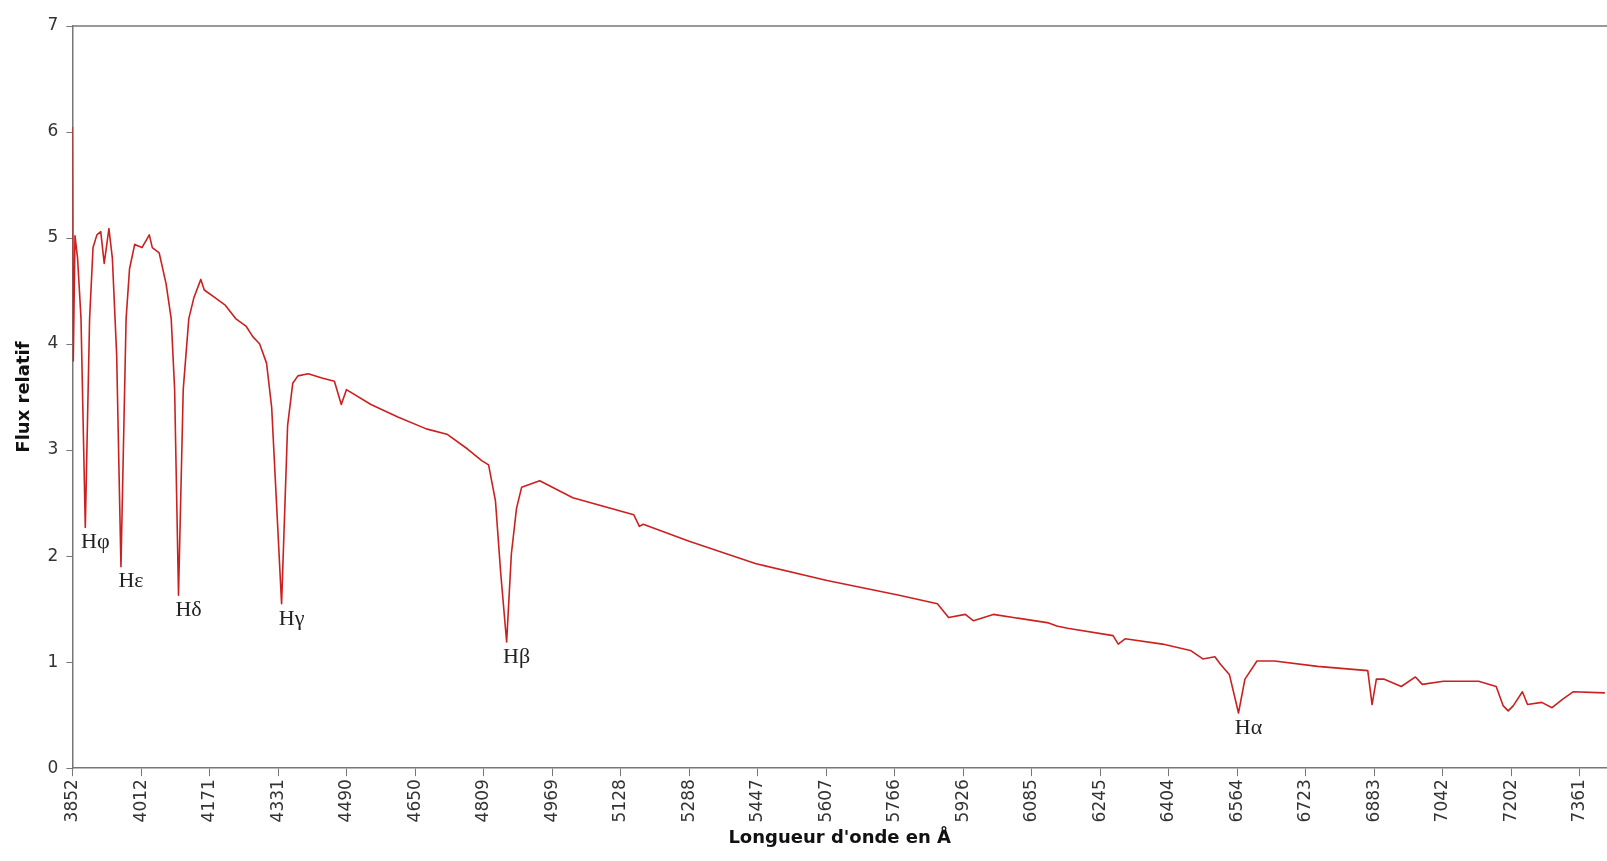  Describe the element at coordinates (276, 801) in the screenshot. I see `x-tick-label: 4331` at that location.